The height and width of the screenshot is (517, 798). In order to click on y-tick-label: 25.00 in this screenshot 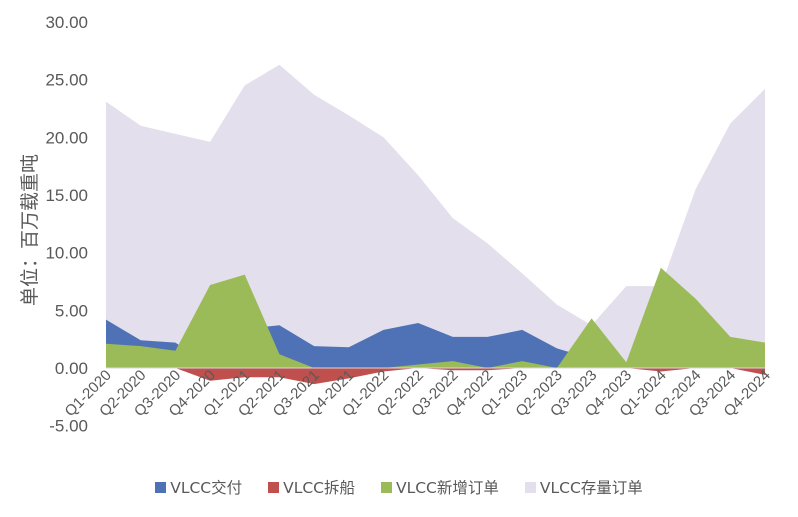, I will do `click(66, 80)`.